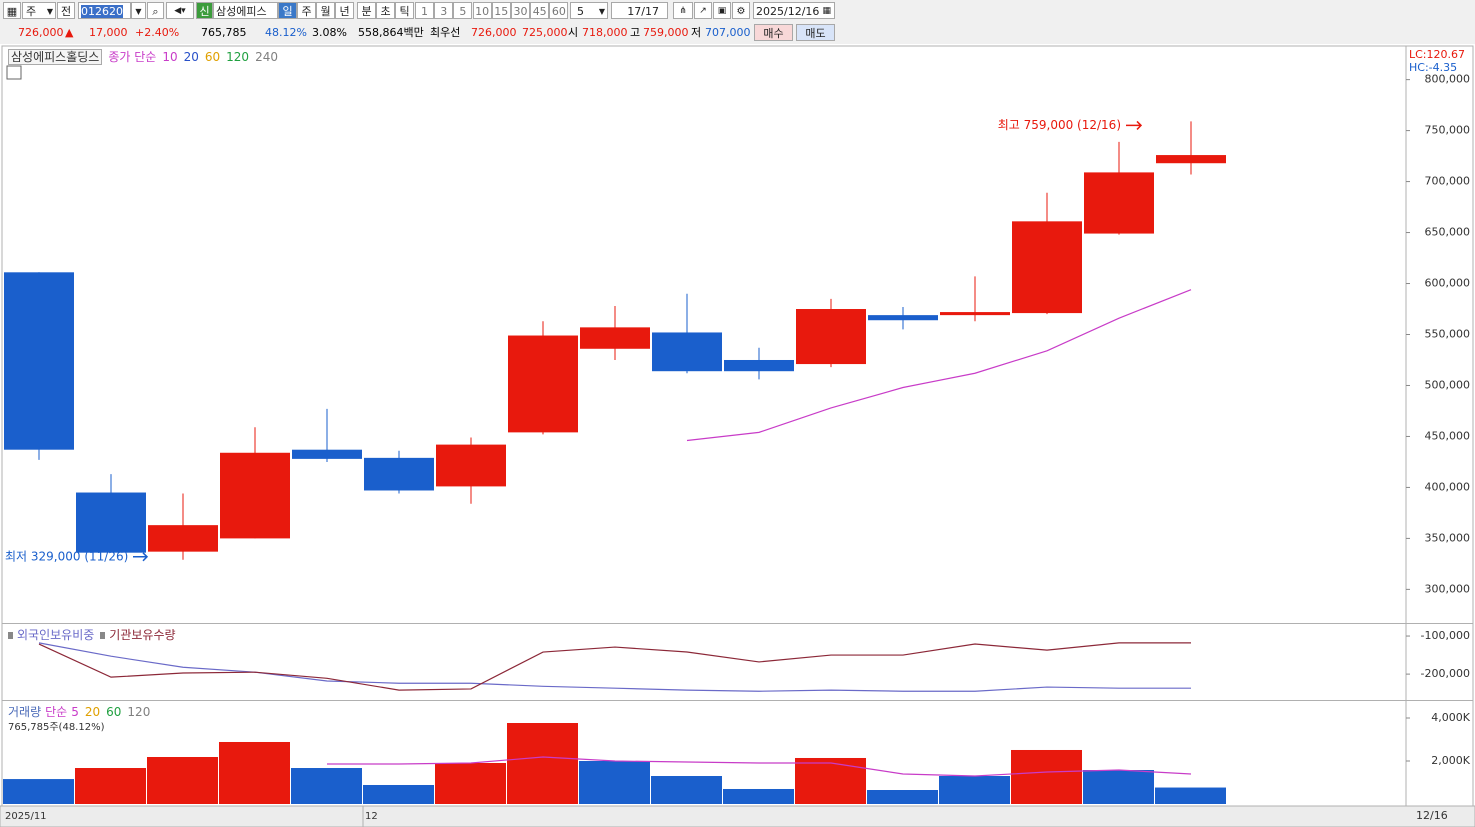 The width and height of the screenshot is (1475, 827). I want to click on buy-button: 매수, so click(773, 32).